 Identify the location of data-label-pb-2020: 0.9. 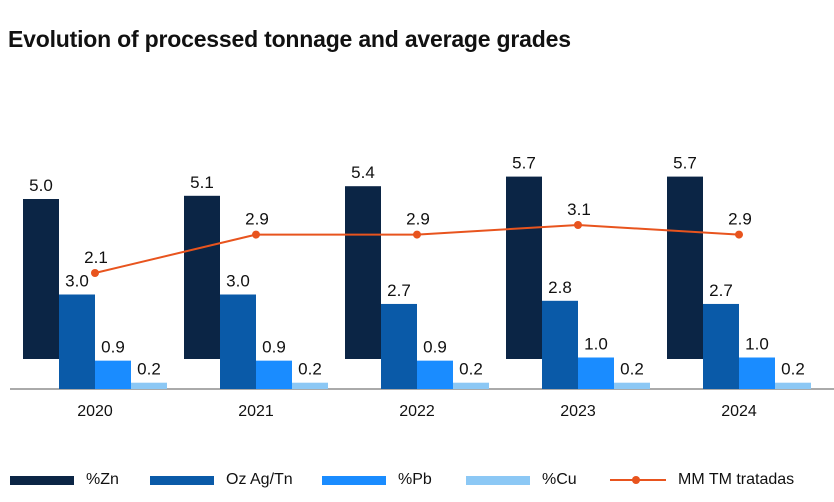
(113, 347).